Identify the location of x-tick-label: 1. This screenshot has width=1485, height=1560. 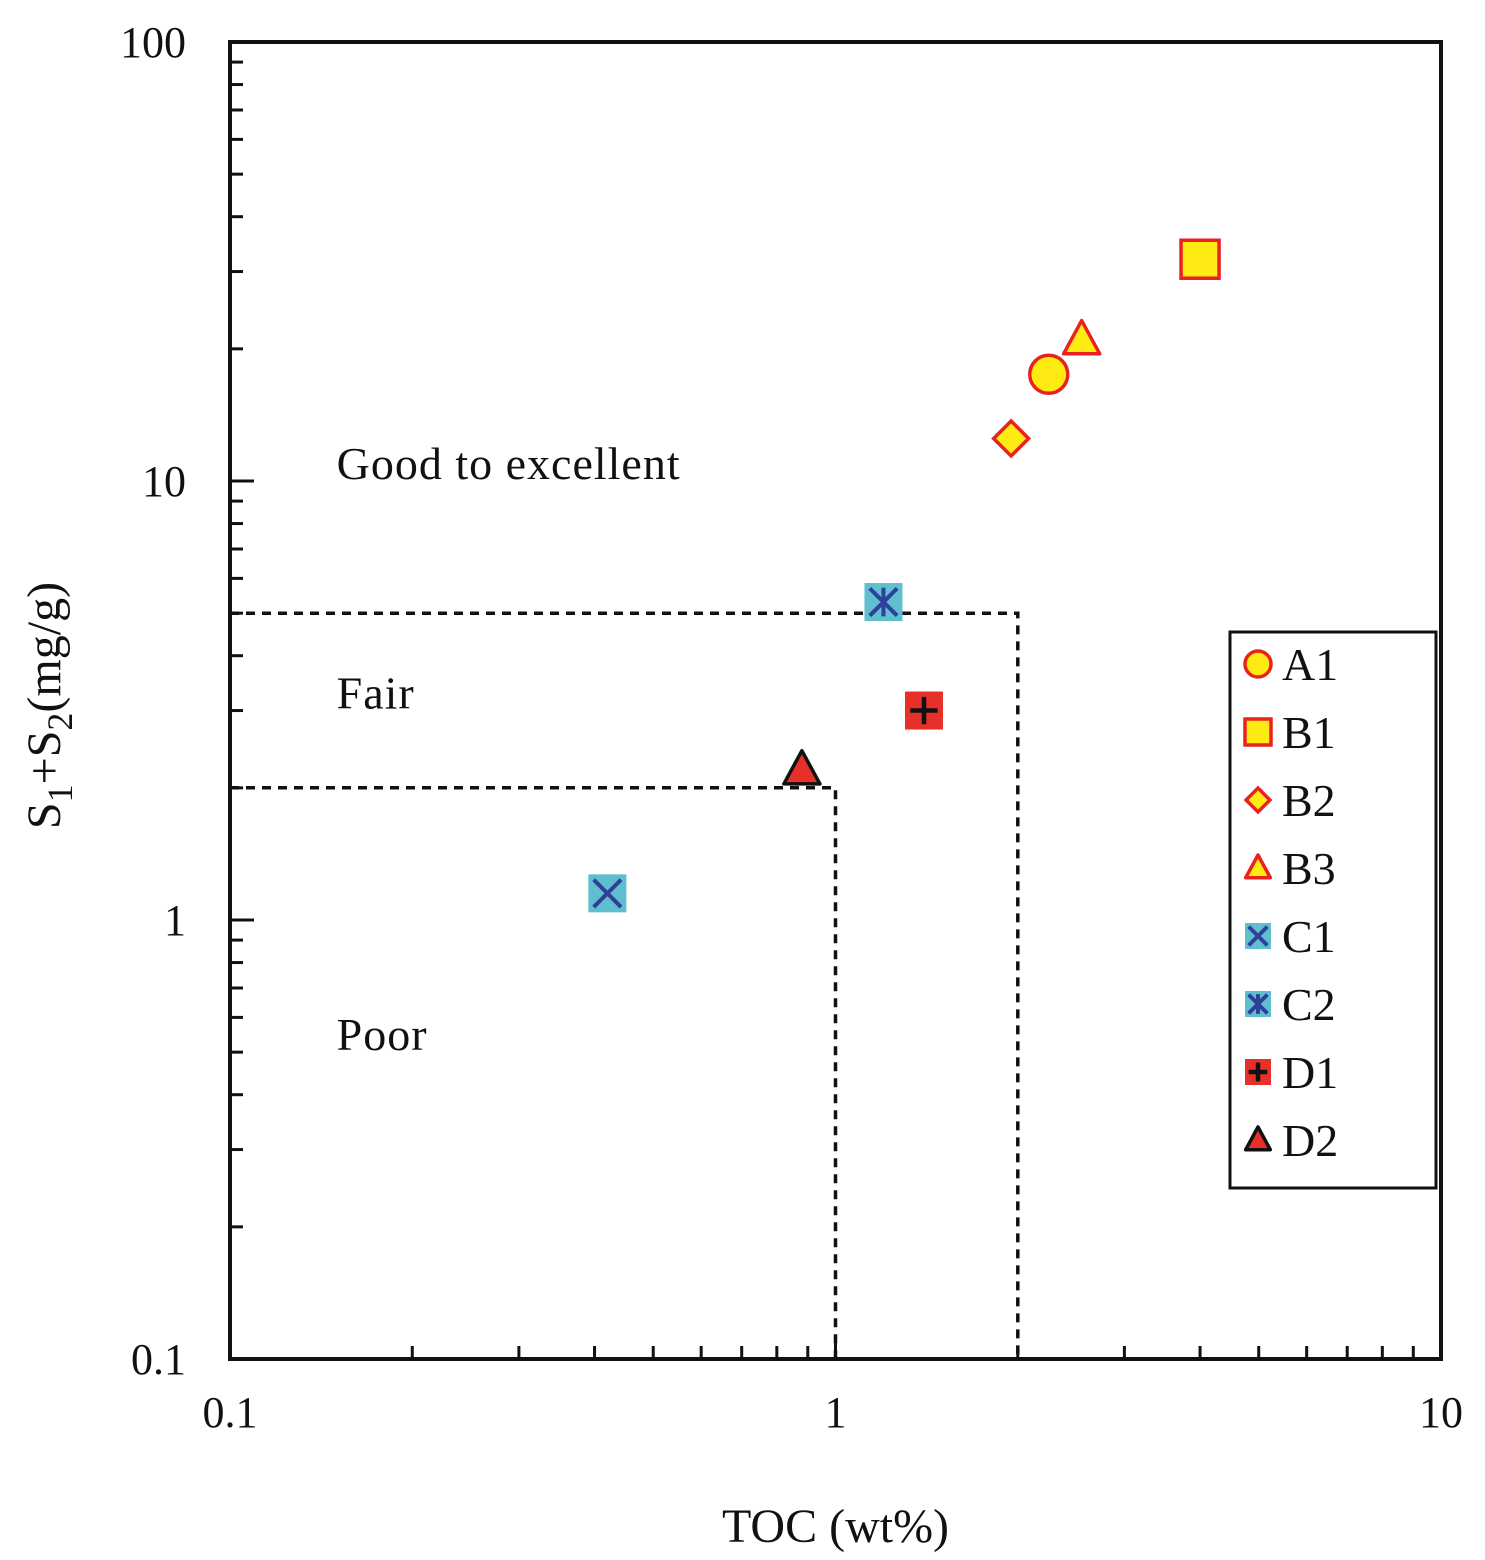
(836, 1412).